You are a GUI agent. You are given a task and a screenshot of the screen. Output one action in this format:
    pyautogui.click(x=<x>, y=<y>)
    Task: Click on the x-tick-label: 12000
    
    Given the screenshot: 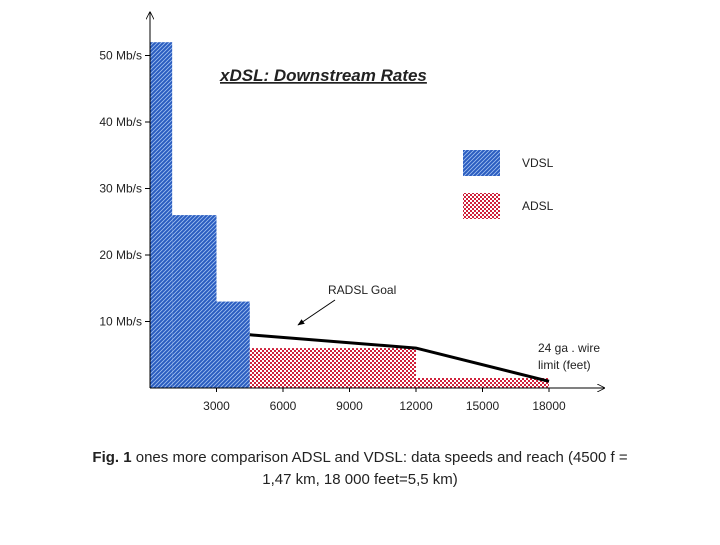 What is the action you would take?
    pyautogui.click(x=416, y=406)
    